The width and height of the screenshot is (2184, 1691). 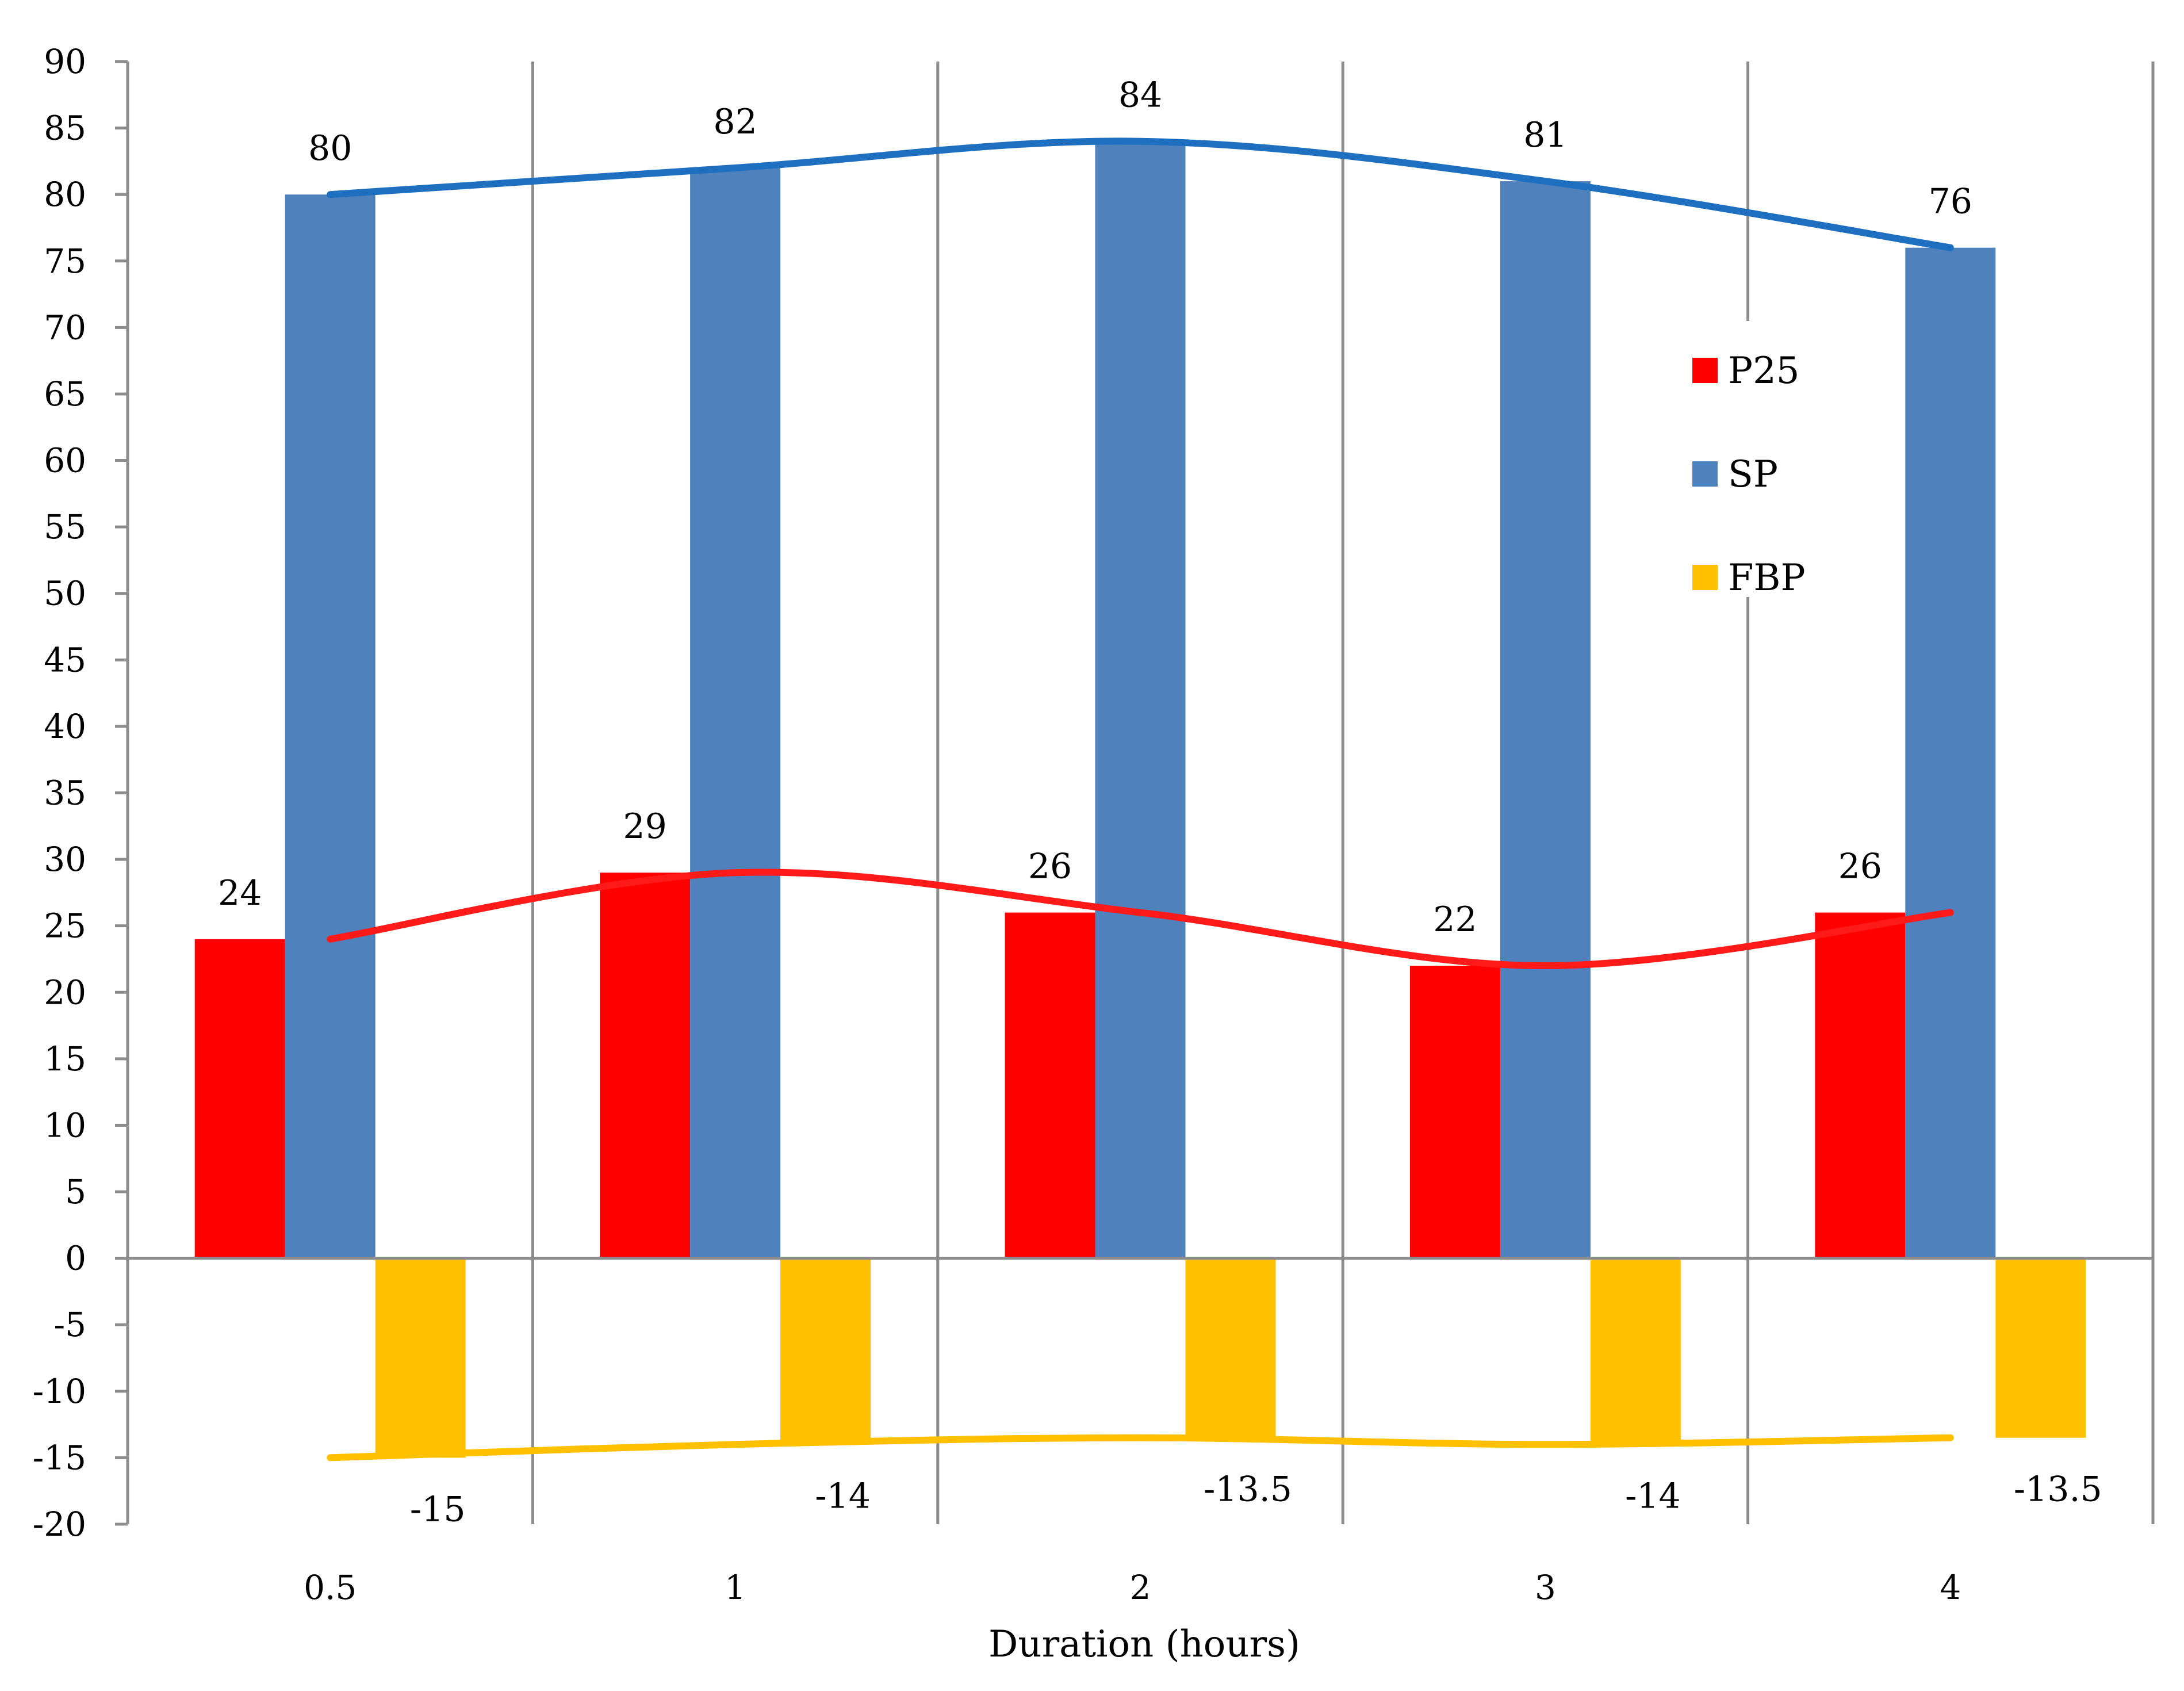 What do you see at coordinates (735, 1587) in the screenshot?
I see `x-tick-label: 1` at bounding box center [735, 1587].